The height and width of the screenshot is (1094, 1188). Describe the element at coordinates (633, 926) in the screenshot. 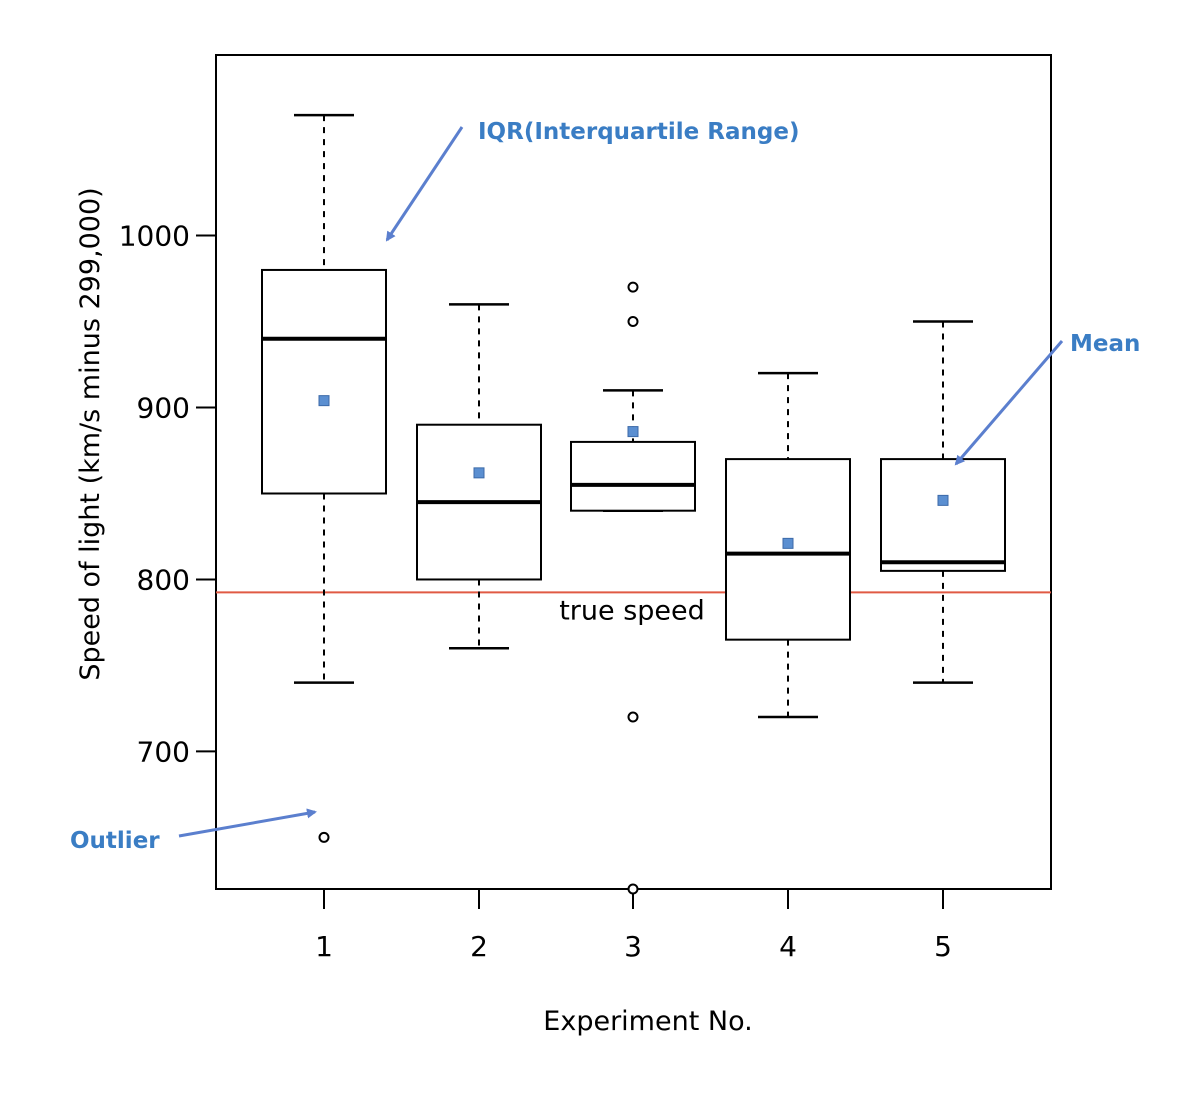

I see `x-axis: 1 2 3 4 5` at that location.